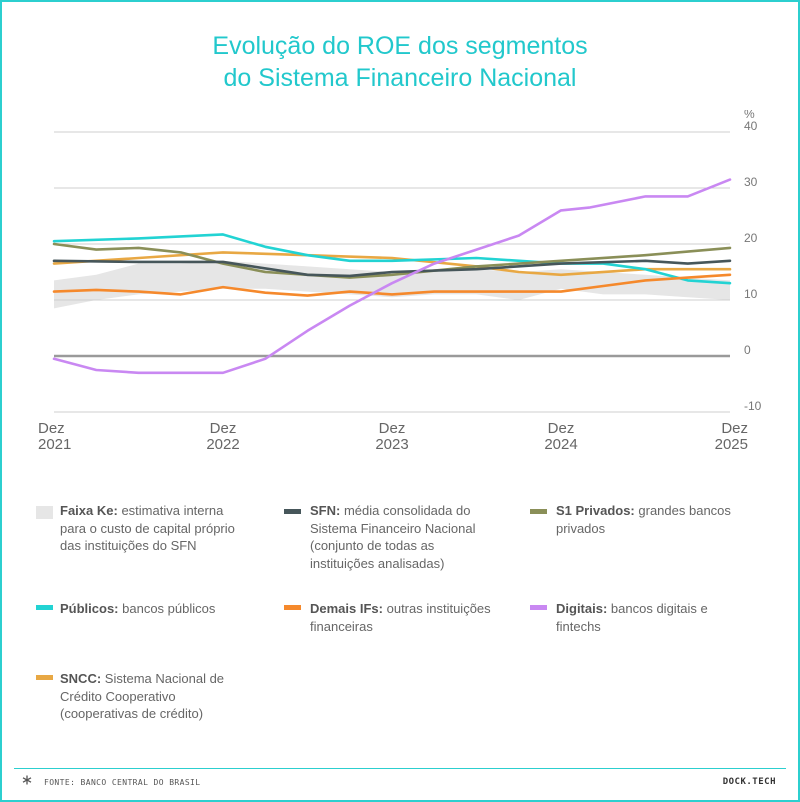  What do you see at coordinates (54, 444) in the screenshot?
I see `x-tick-label: 2021` at bounding box center [54, 444].